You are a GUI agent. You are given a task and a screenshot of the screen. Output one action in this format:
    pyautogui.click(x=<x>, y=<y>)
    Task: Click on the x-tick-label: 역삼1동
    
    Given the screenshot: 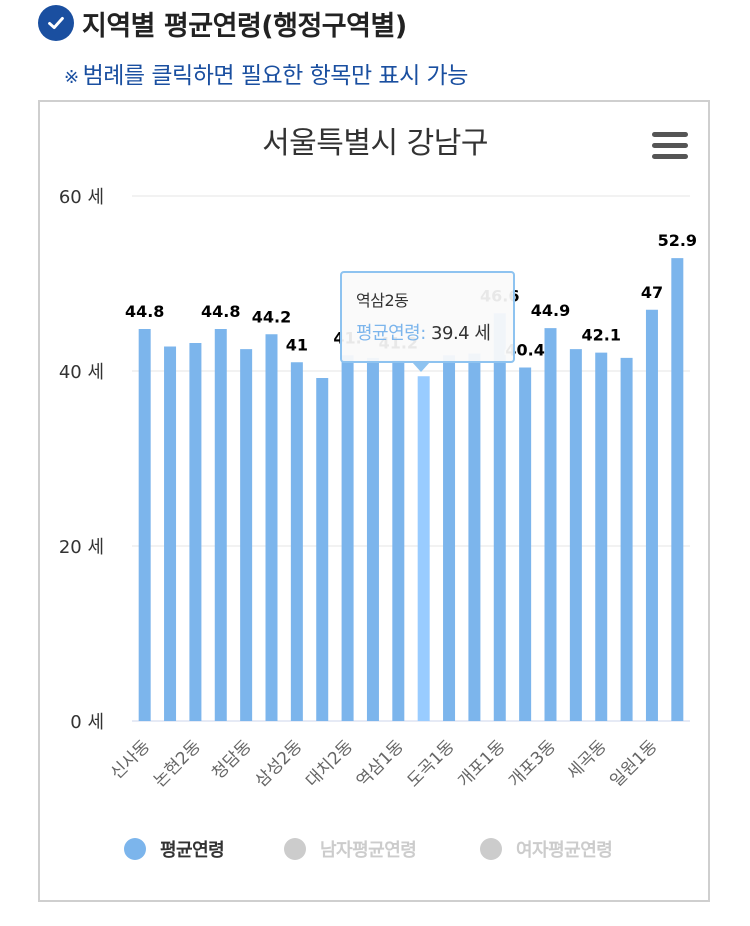 What is the action you would take?
    pyautogui.click(x=380, y=763)
    